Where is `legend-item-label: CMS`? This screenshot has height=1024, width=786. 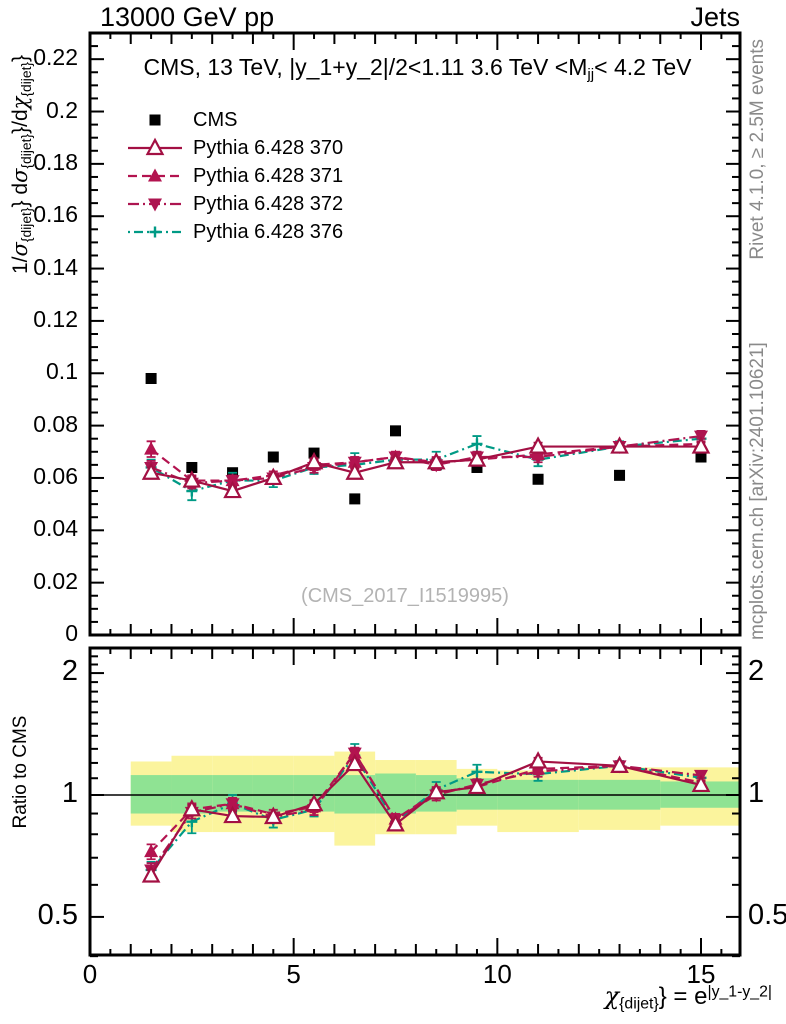 legend-item-label: CMS is located at coordinates (215, 119).